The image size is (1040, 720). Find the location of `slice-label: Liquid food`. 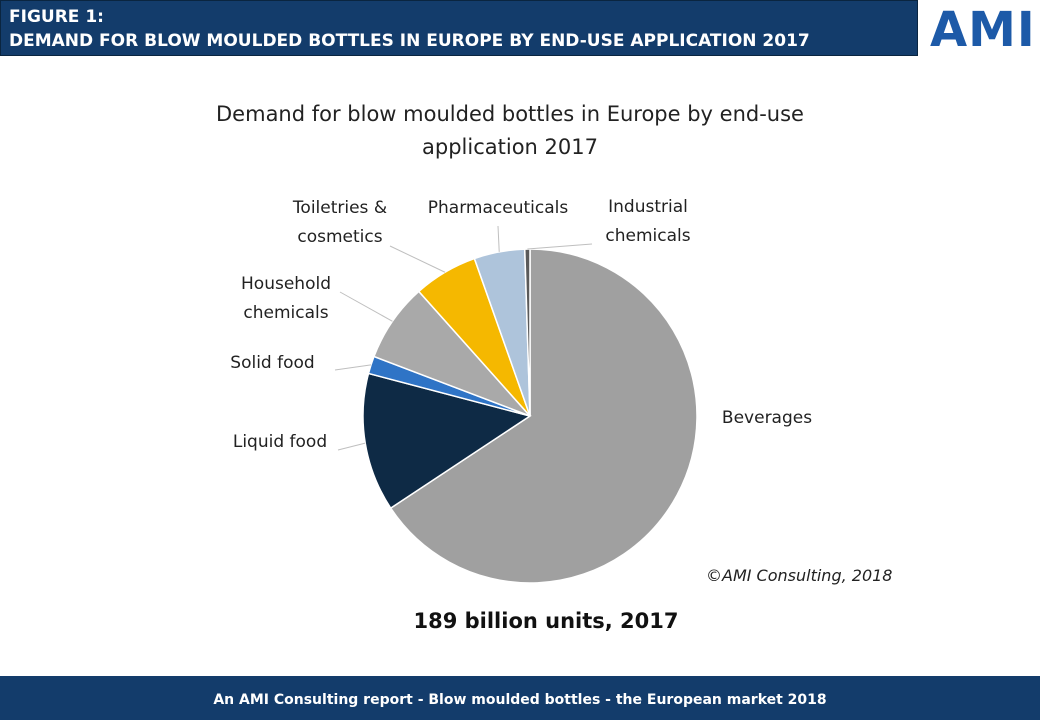

slice-label: Liquid food is located at coordinates (280, 442).